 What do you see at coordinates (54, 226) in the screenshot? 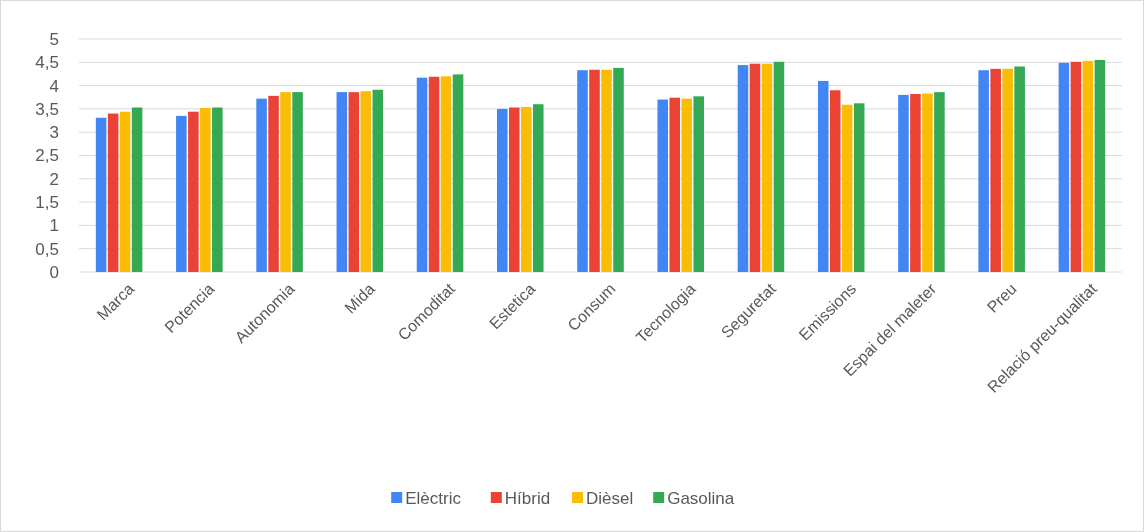
I see `y-tick-label: 1` at bounding box center [54, 226].